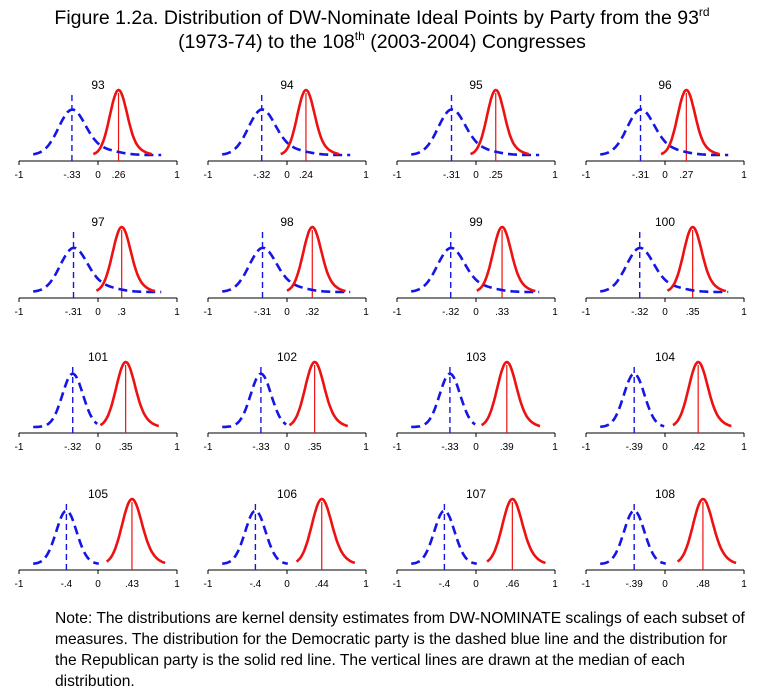 This screenshot has height=697, width=764. I want to click on title-line-2-superscript: th, so click(359, 35).